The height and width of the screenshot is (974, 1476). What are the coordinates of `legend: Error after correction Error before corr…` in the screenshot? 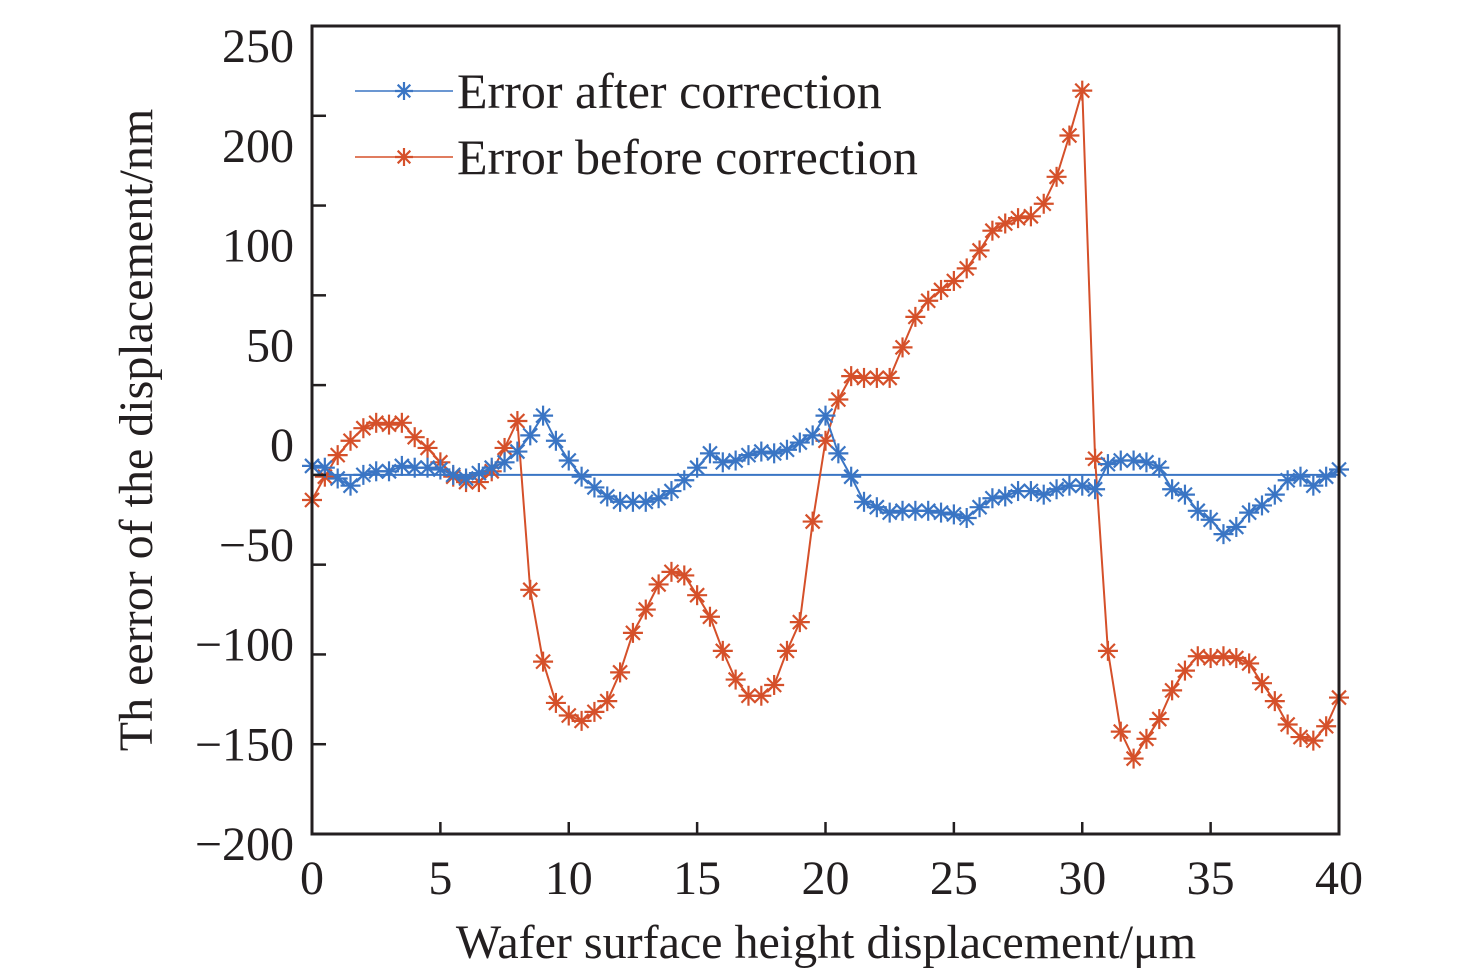 It's located at (636, 124).